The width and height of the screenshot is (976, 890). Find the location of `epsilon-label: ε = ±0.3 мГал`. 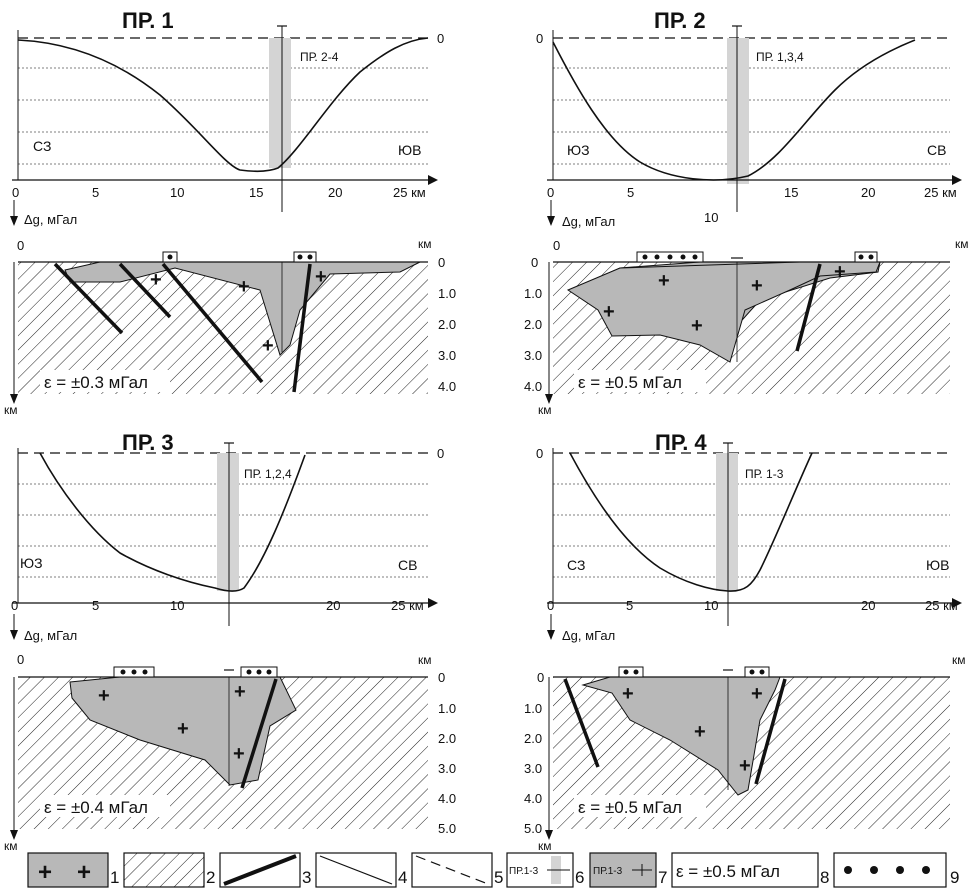

epsilon-label: ε = ±0.3 мГал is located at coordinates (96, 382).